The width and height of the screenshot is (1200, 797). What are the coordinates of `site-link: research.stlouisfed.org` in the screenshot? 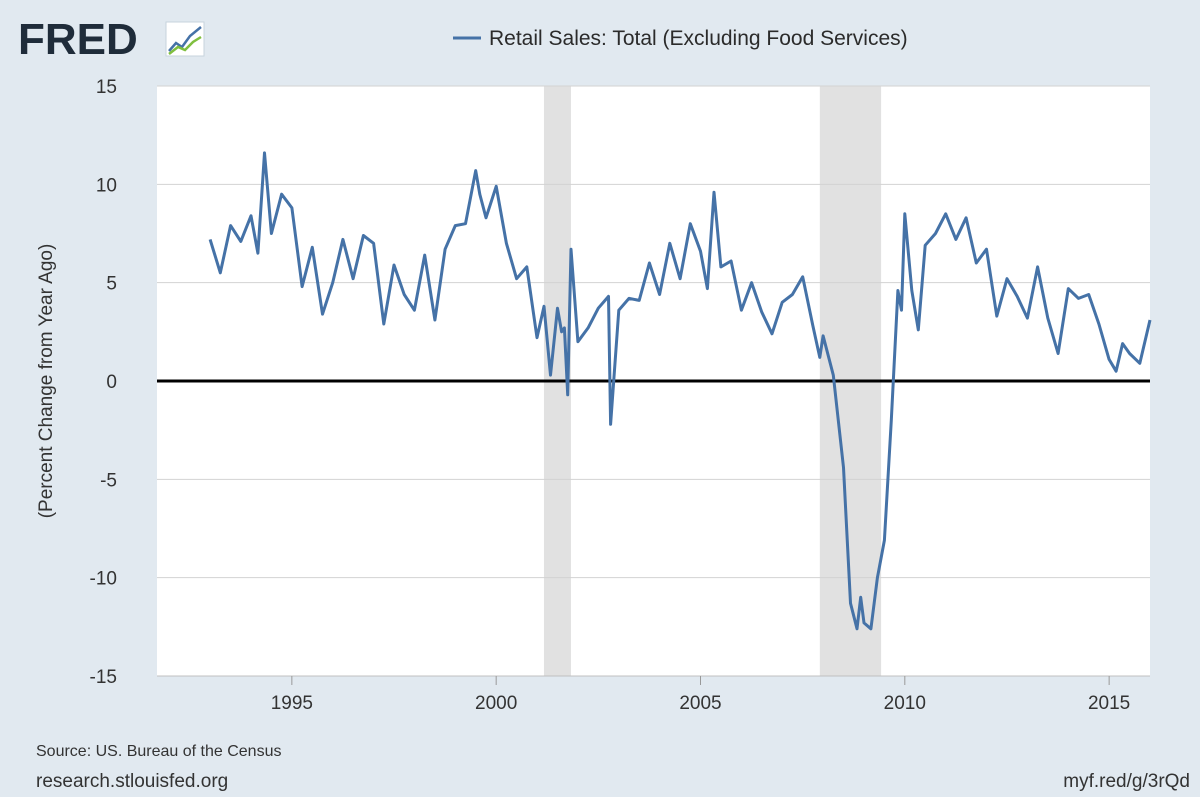 It's located at (132, 781).